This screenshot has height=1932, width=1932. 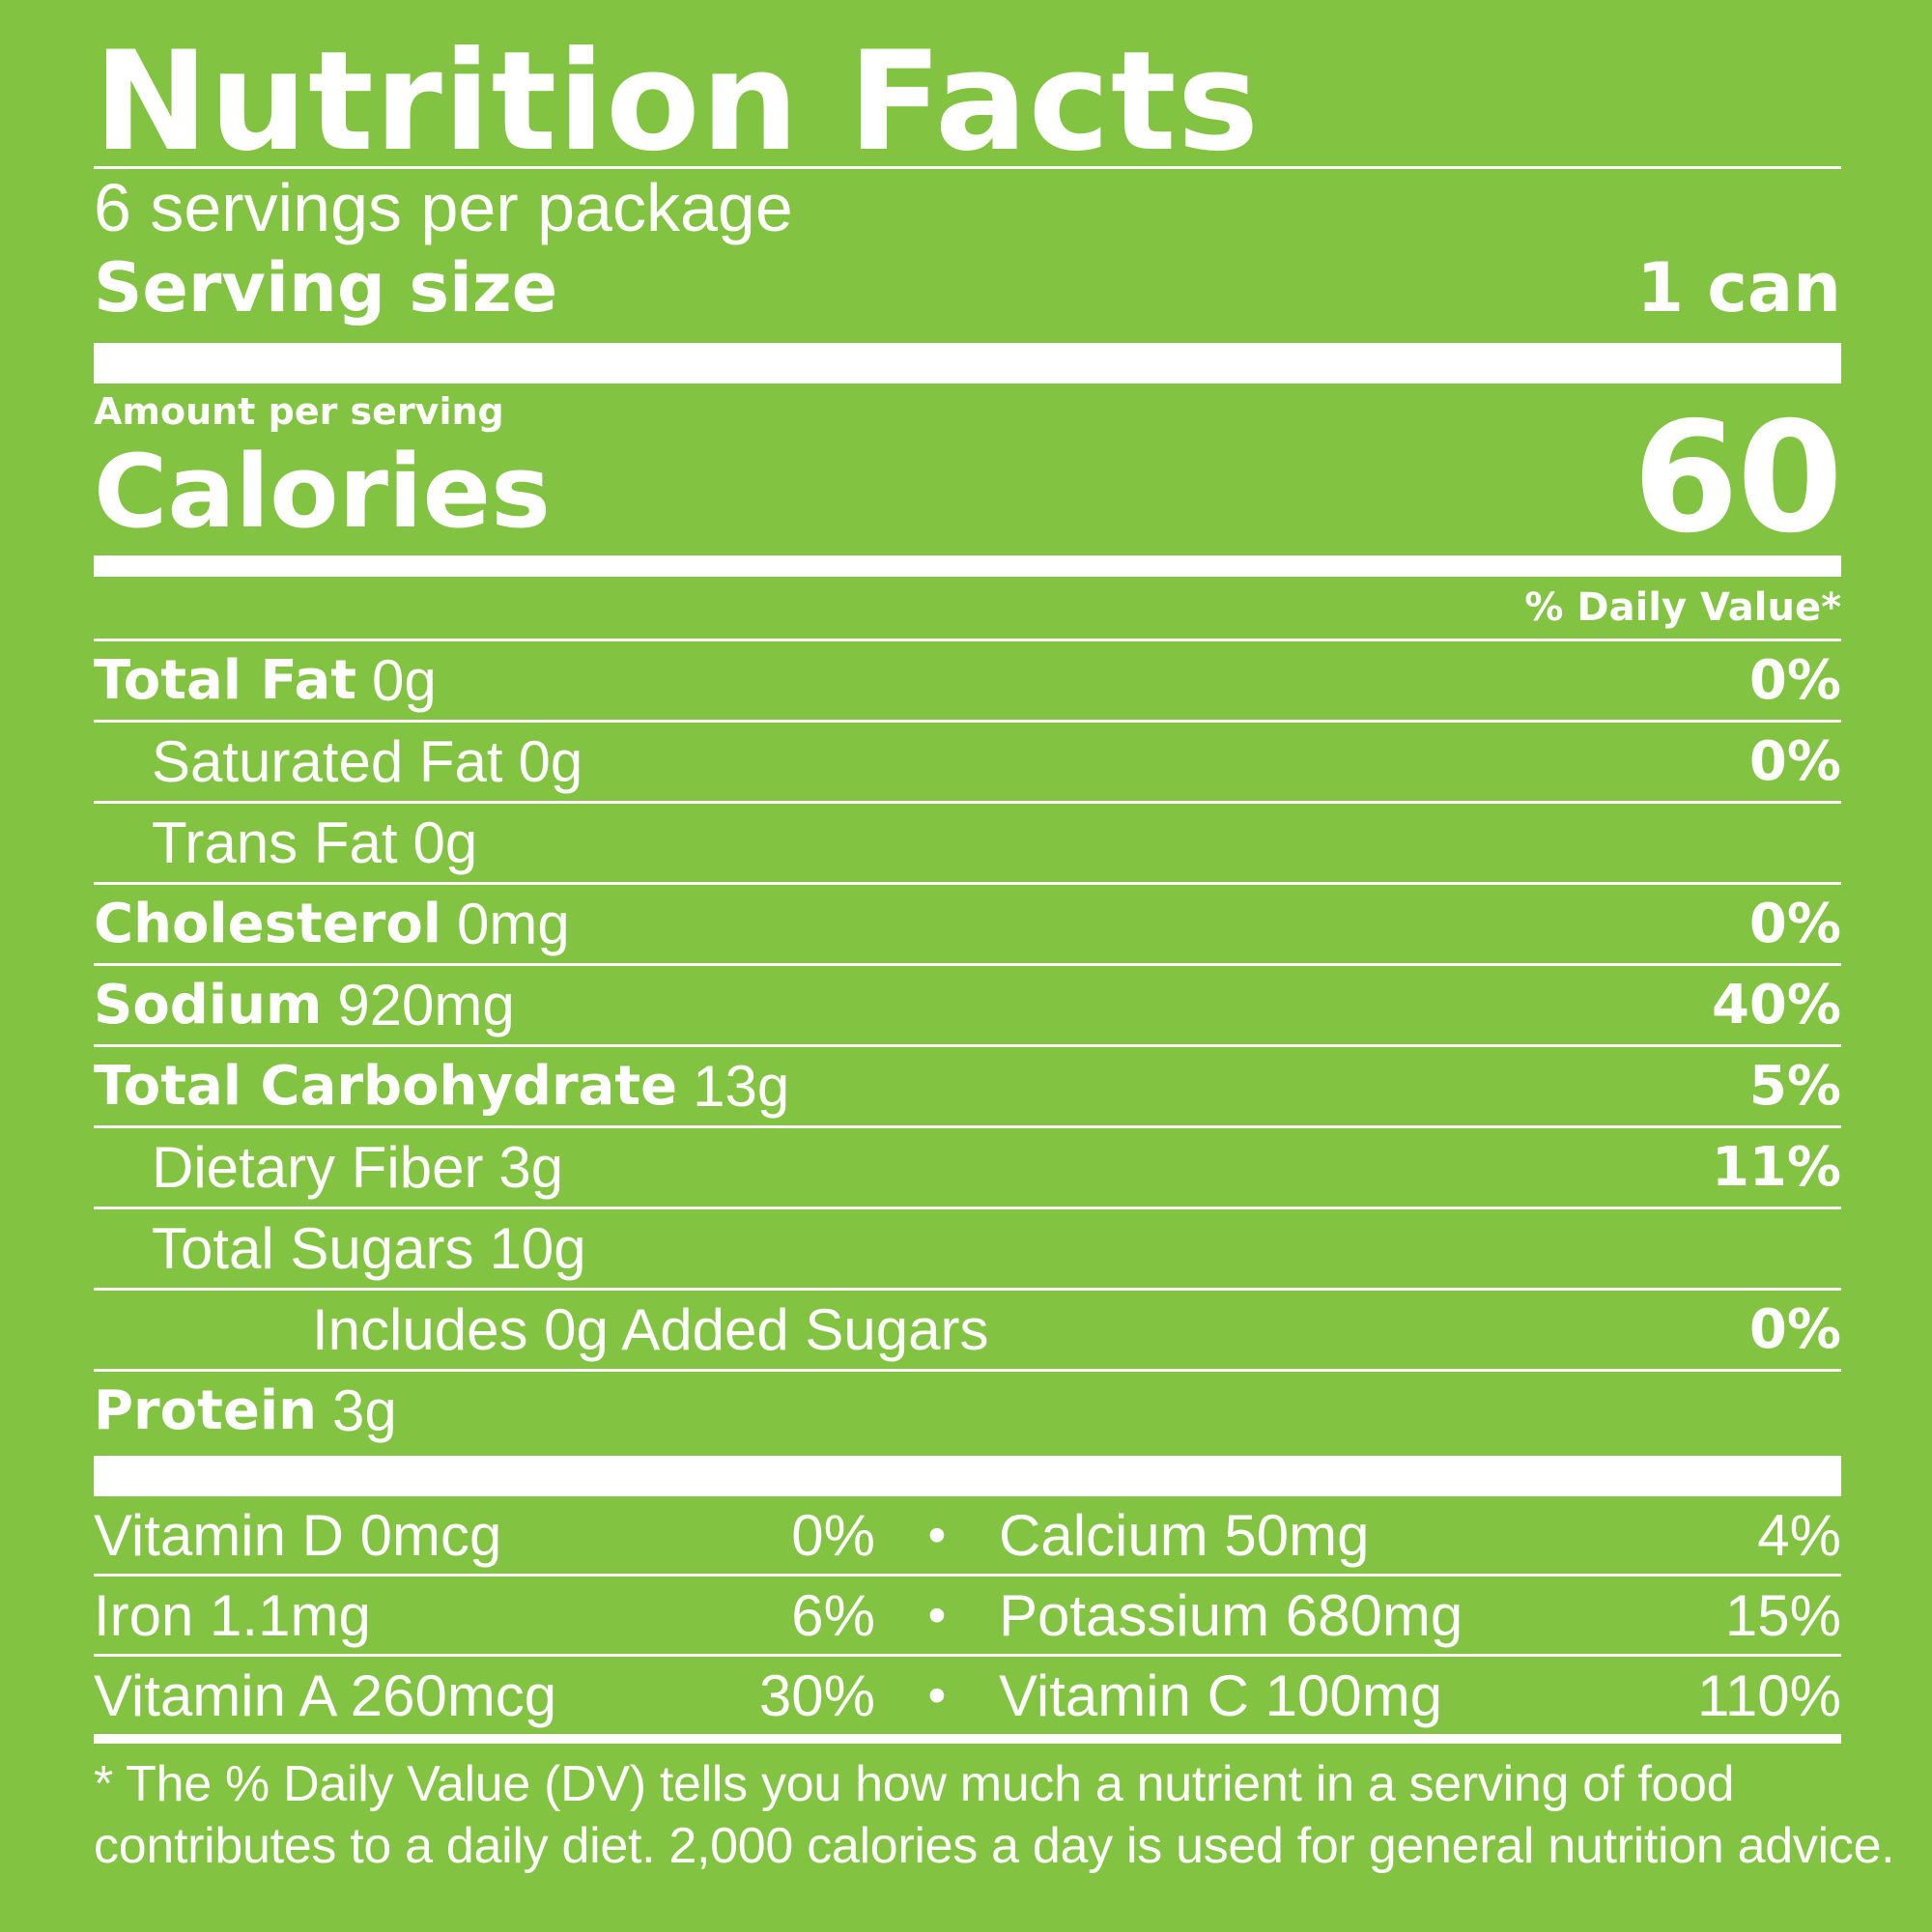 What do you see at coordinates (267, 924) in the screenshot?
I see `nutrient-name: Cholesterol` at bounding box center [267, 924].